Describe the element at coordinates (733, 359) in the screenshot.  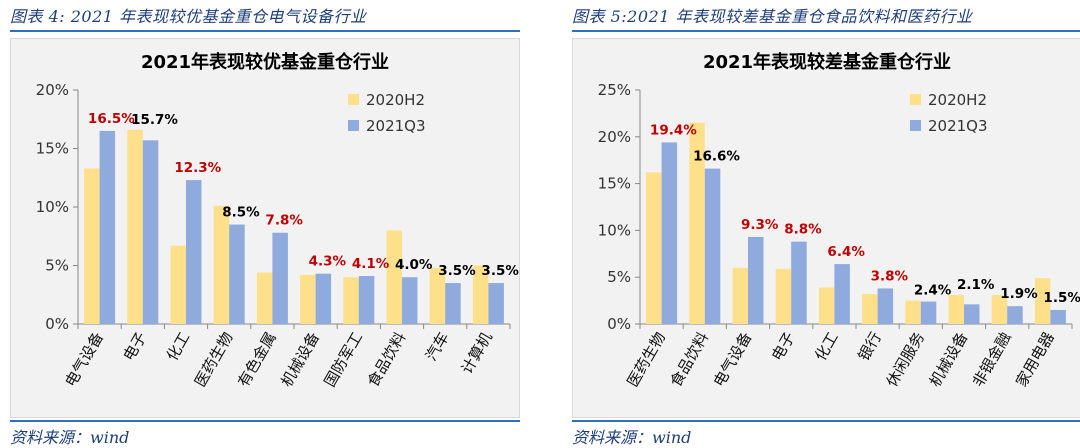
I see `category-label: 电气设备` at that location.